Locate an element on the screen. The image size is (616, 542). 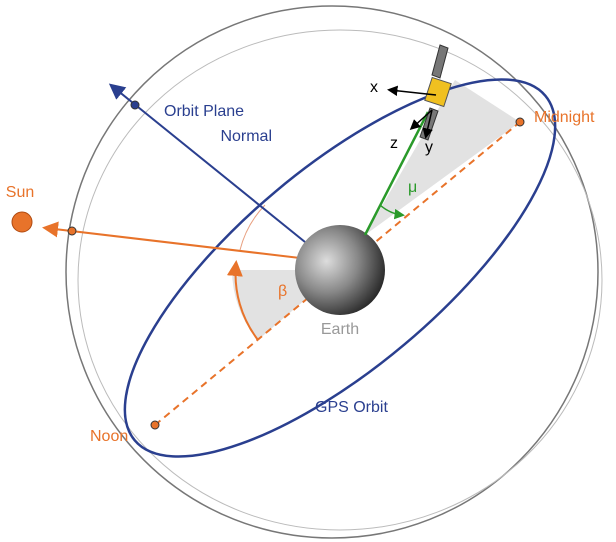
satellite is located at coordinates (419, 92).